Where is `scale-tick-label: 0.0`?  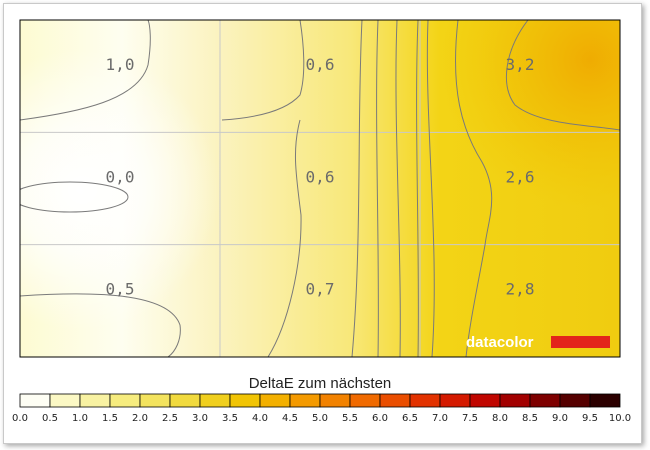
scale-tick-label: 0.0 is located at coordinates (20, 418).